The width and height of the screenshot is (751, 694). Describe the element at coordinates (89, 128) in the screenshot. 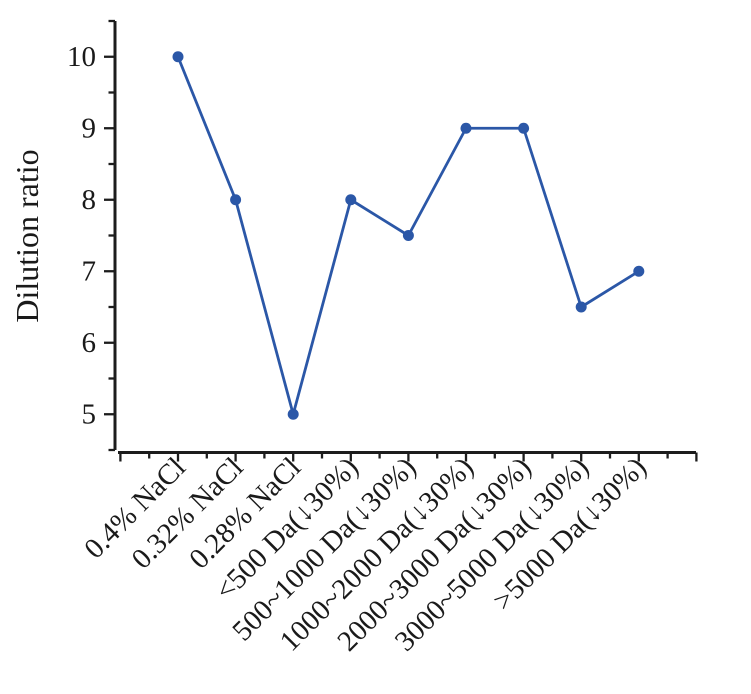

I see `y-tick-label: 9` at that location.